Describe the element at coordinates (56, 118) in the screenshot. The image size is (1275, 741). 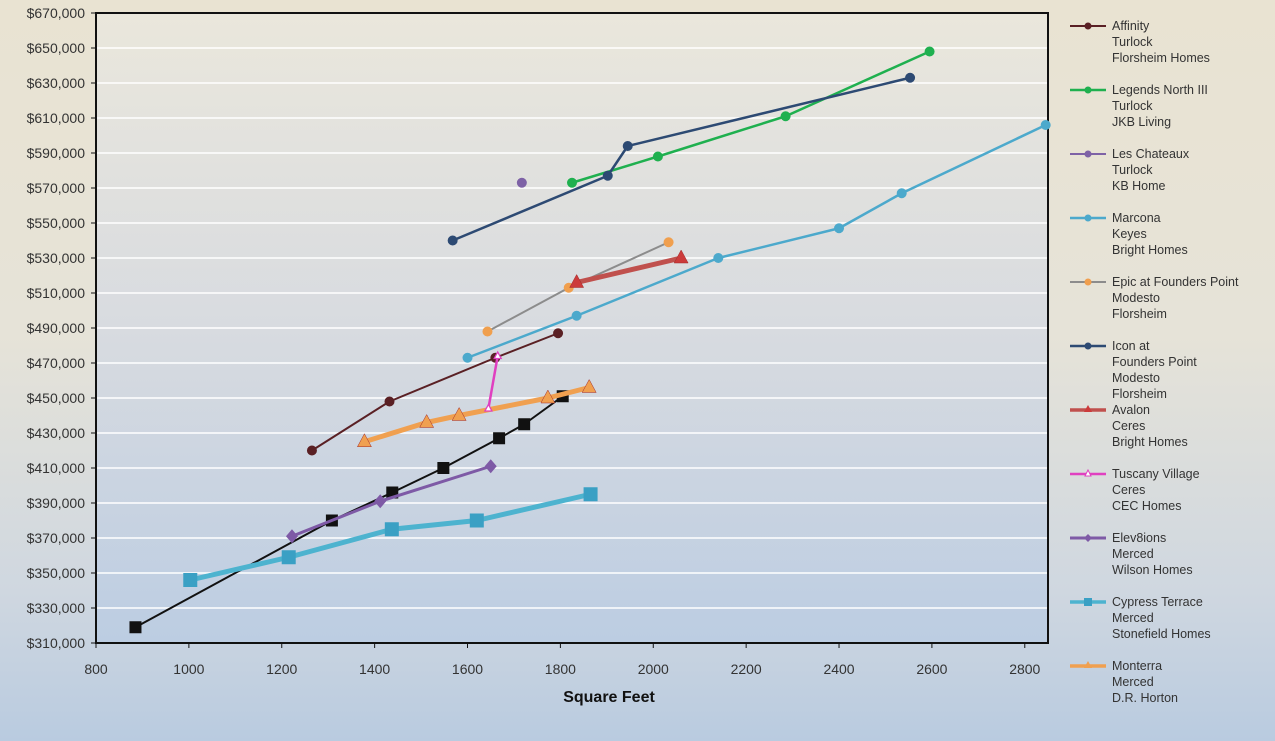
I see `y-tick-label: $610,000` at that location.